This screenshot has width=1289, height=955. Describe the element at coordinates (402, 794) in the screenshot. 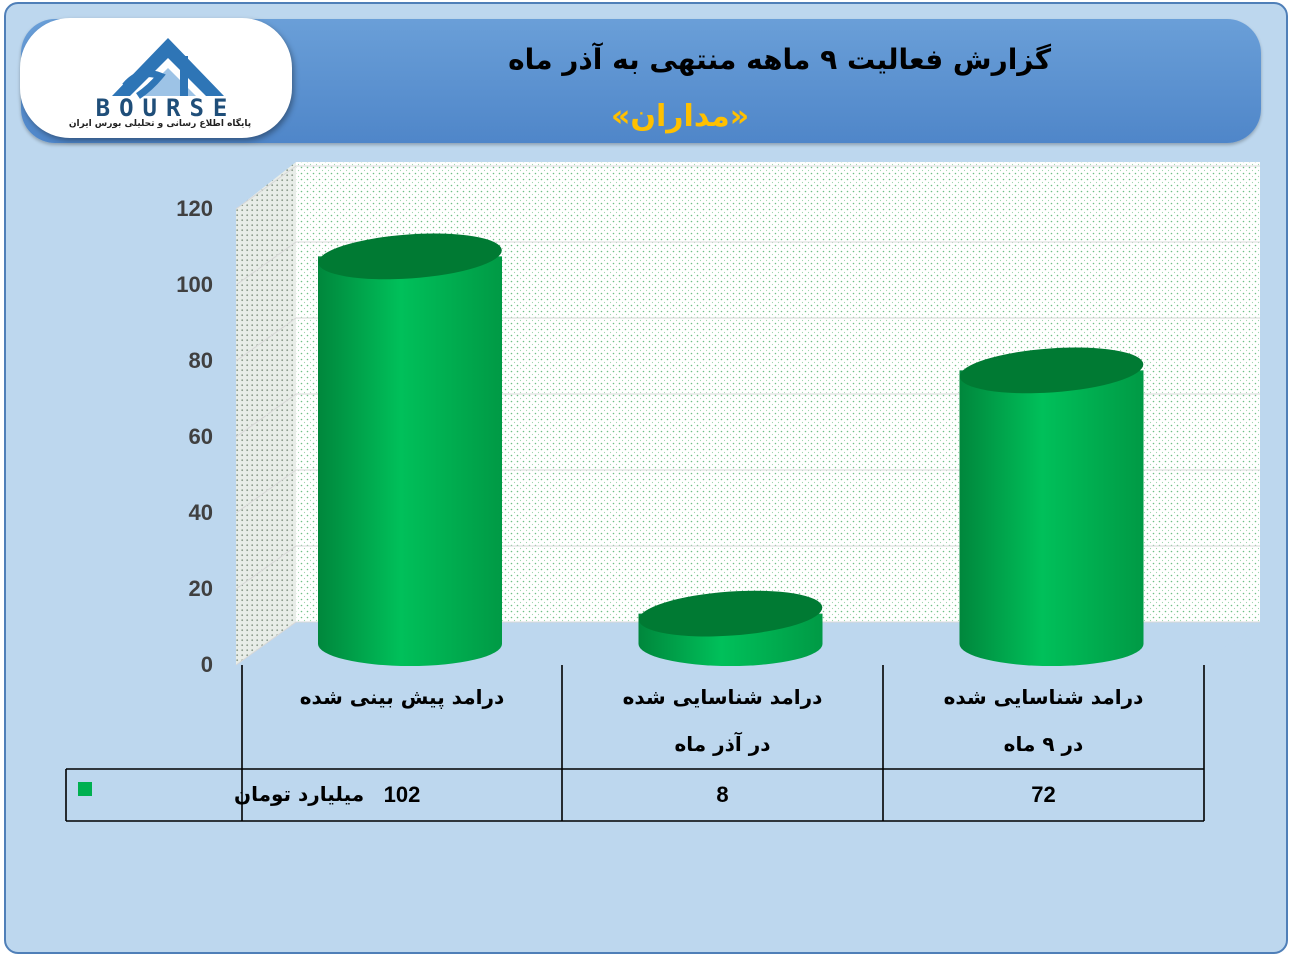

I see `data-value-label: 102` at that location.